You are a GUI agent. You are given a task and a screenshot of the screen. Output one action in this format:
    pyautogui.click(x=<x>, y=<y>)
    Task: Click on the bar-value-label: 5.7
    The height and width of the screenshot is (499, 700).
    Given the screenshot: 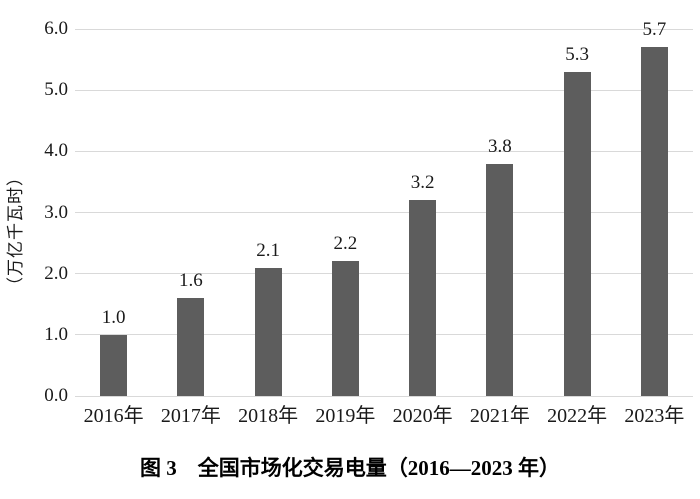 What is the action you would take?
    pyautogui.click(x=654, y=30)
    